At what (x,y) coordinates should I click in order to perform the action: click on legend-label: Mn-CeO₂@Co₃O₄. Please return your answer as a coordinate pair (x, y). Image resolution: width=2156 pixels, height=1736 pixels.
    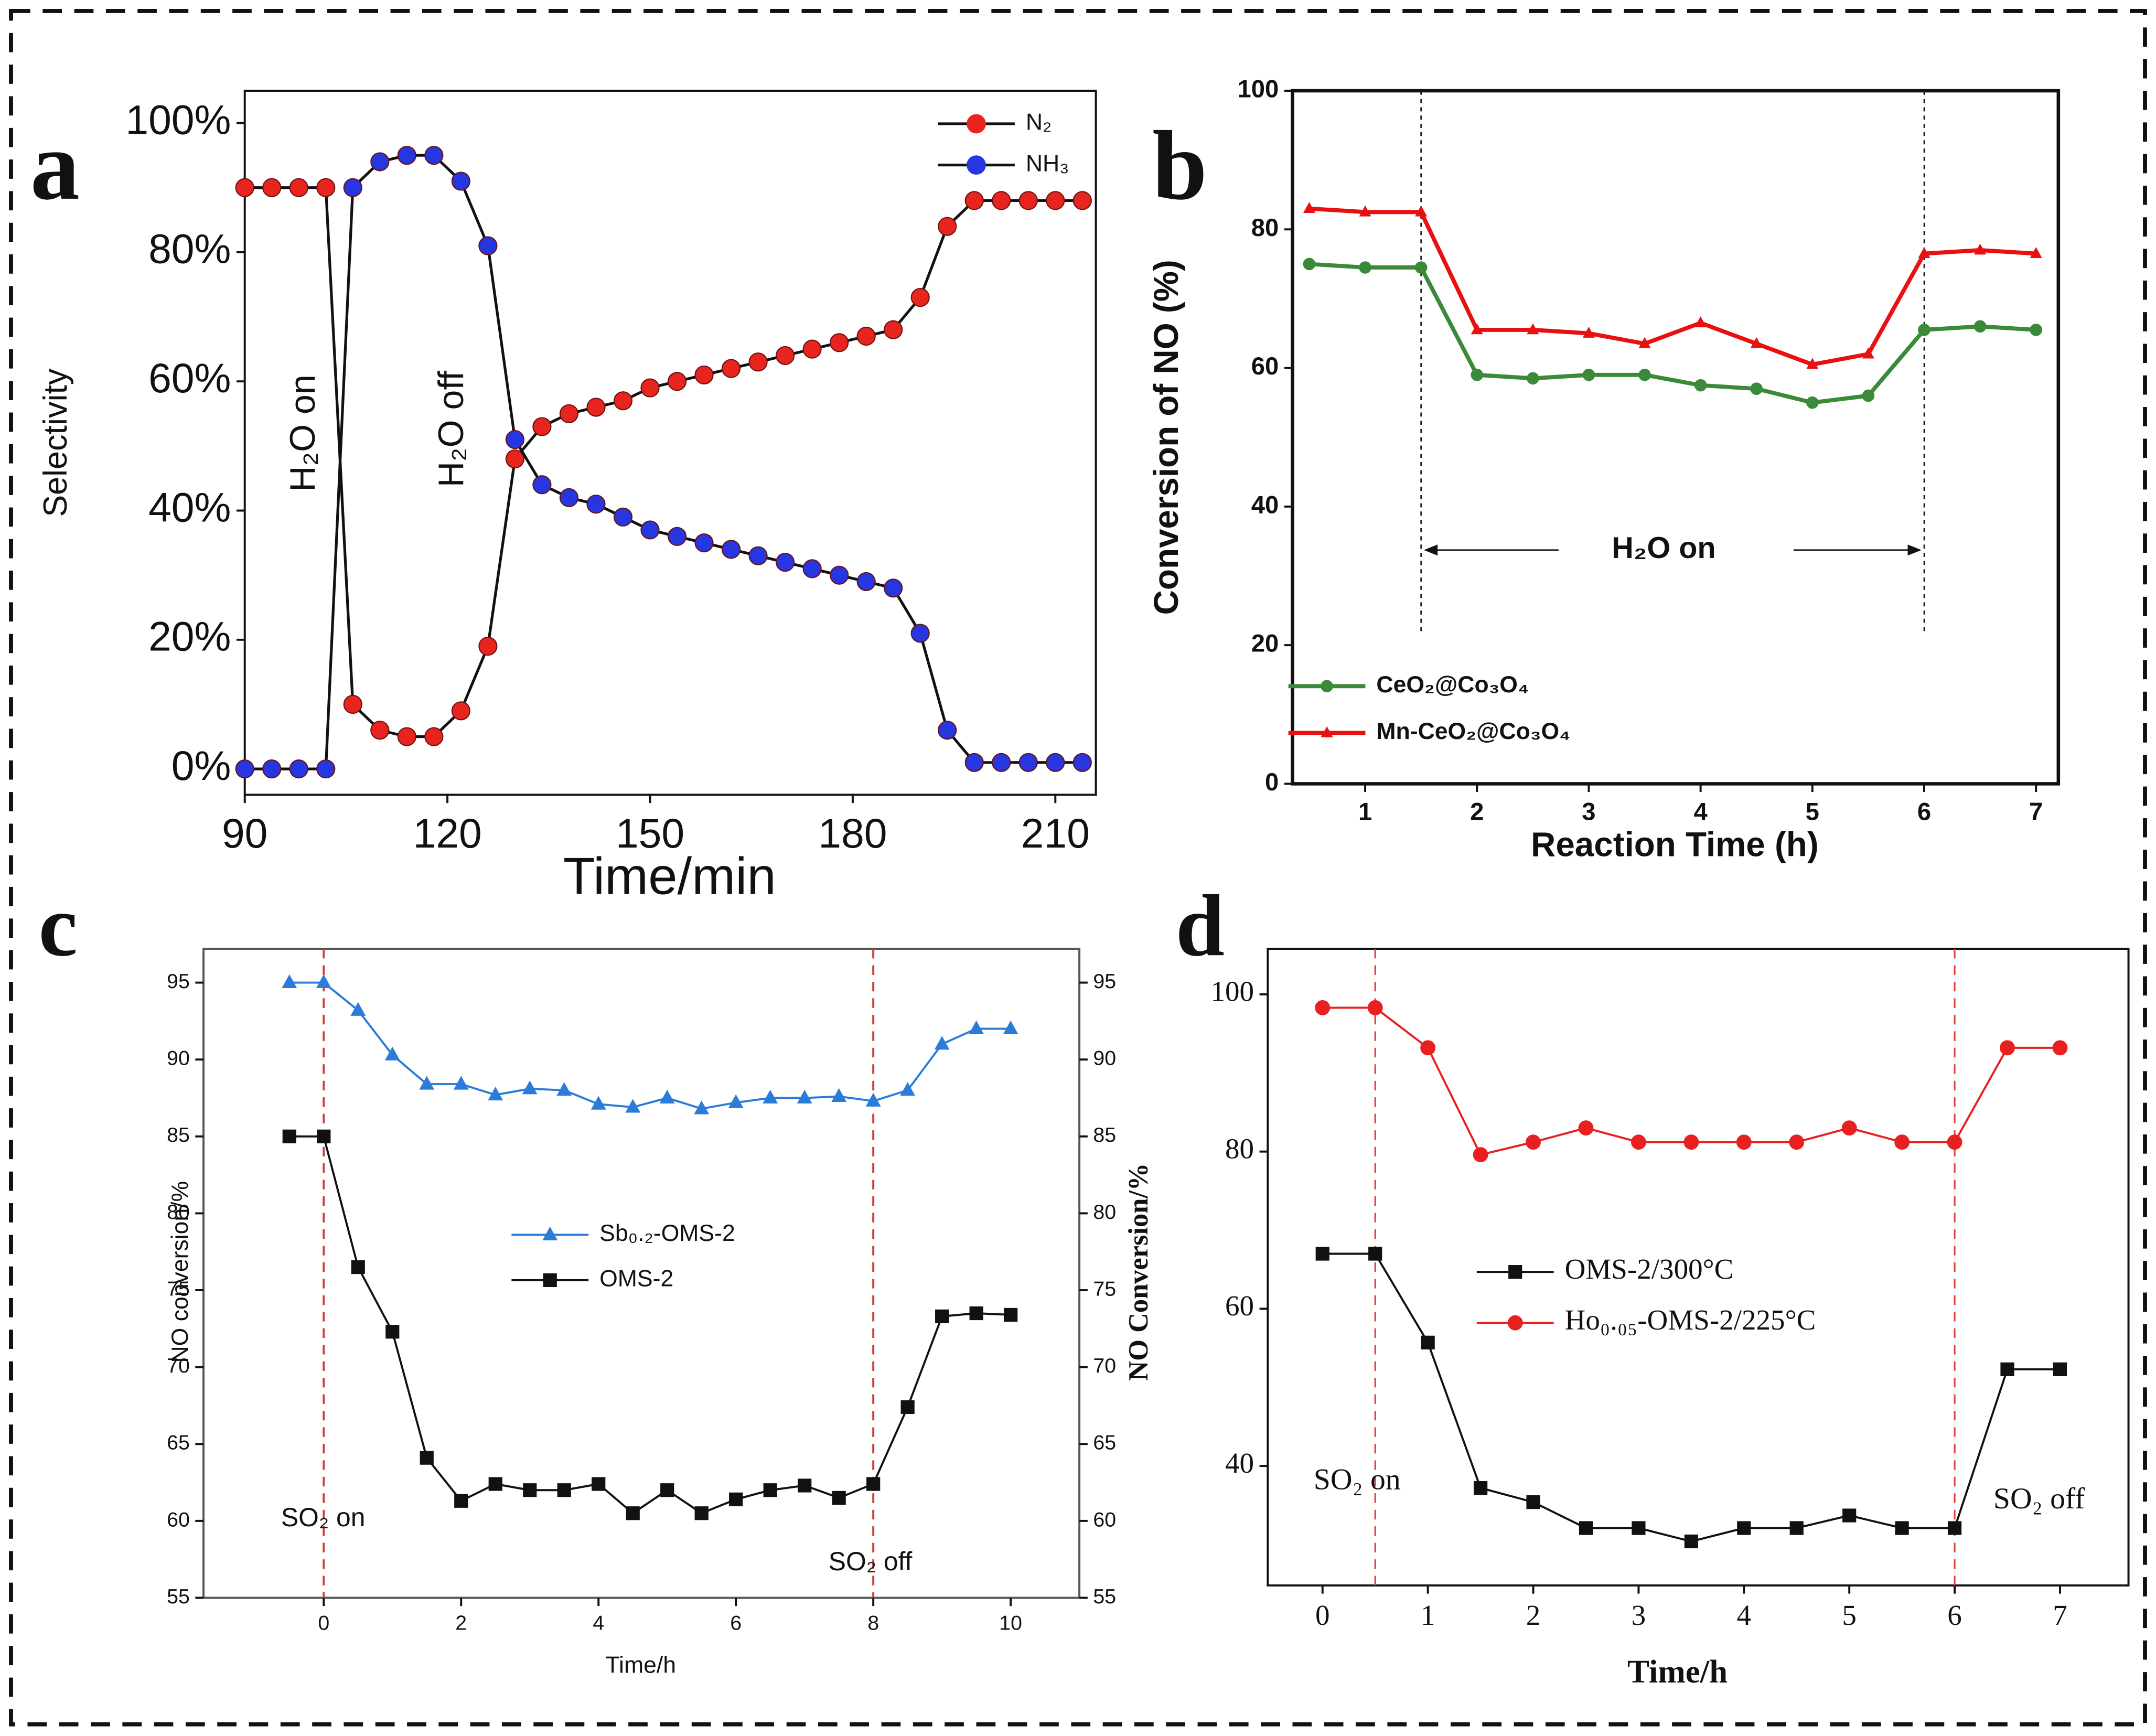
    Looking at the image, I should click on (1473, 731).